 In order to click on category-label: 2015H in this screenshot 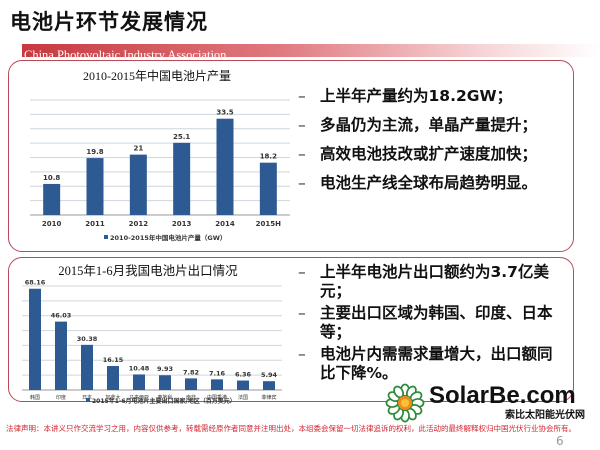, I will do `click(268, 224)`.